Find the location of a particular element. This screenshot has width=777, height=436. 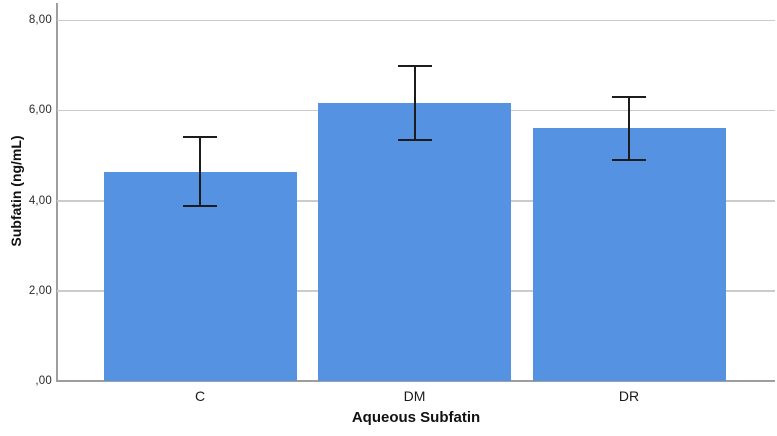

x-tick-label: C is located at coordinates (200, 396).